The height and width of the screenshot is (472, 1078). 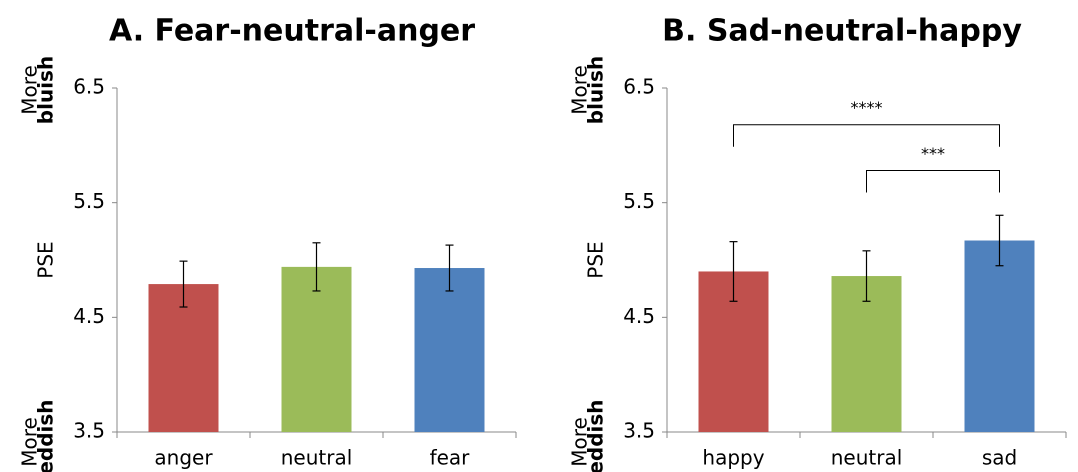 I want to click on x-tick-label: fear, so click(x=450, y=458).